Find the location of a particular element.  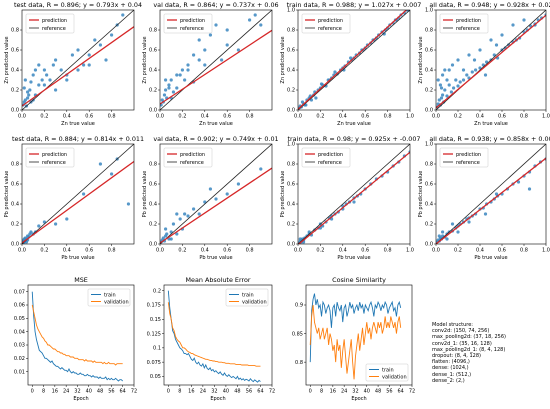

axes-frame is located at coordinates (491, 60).